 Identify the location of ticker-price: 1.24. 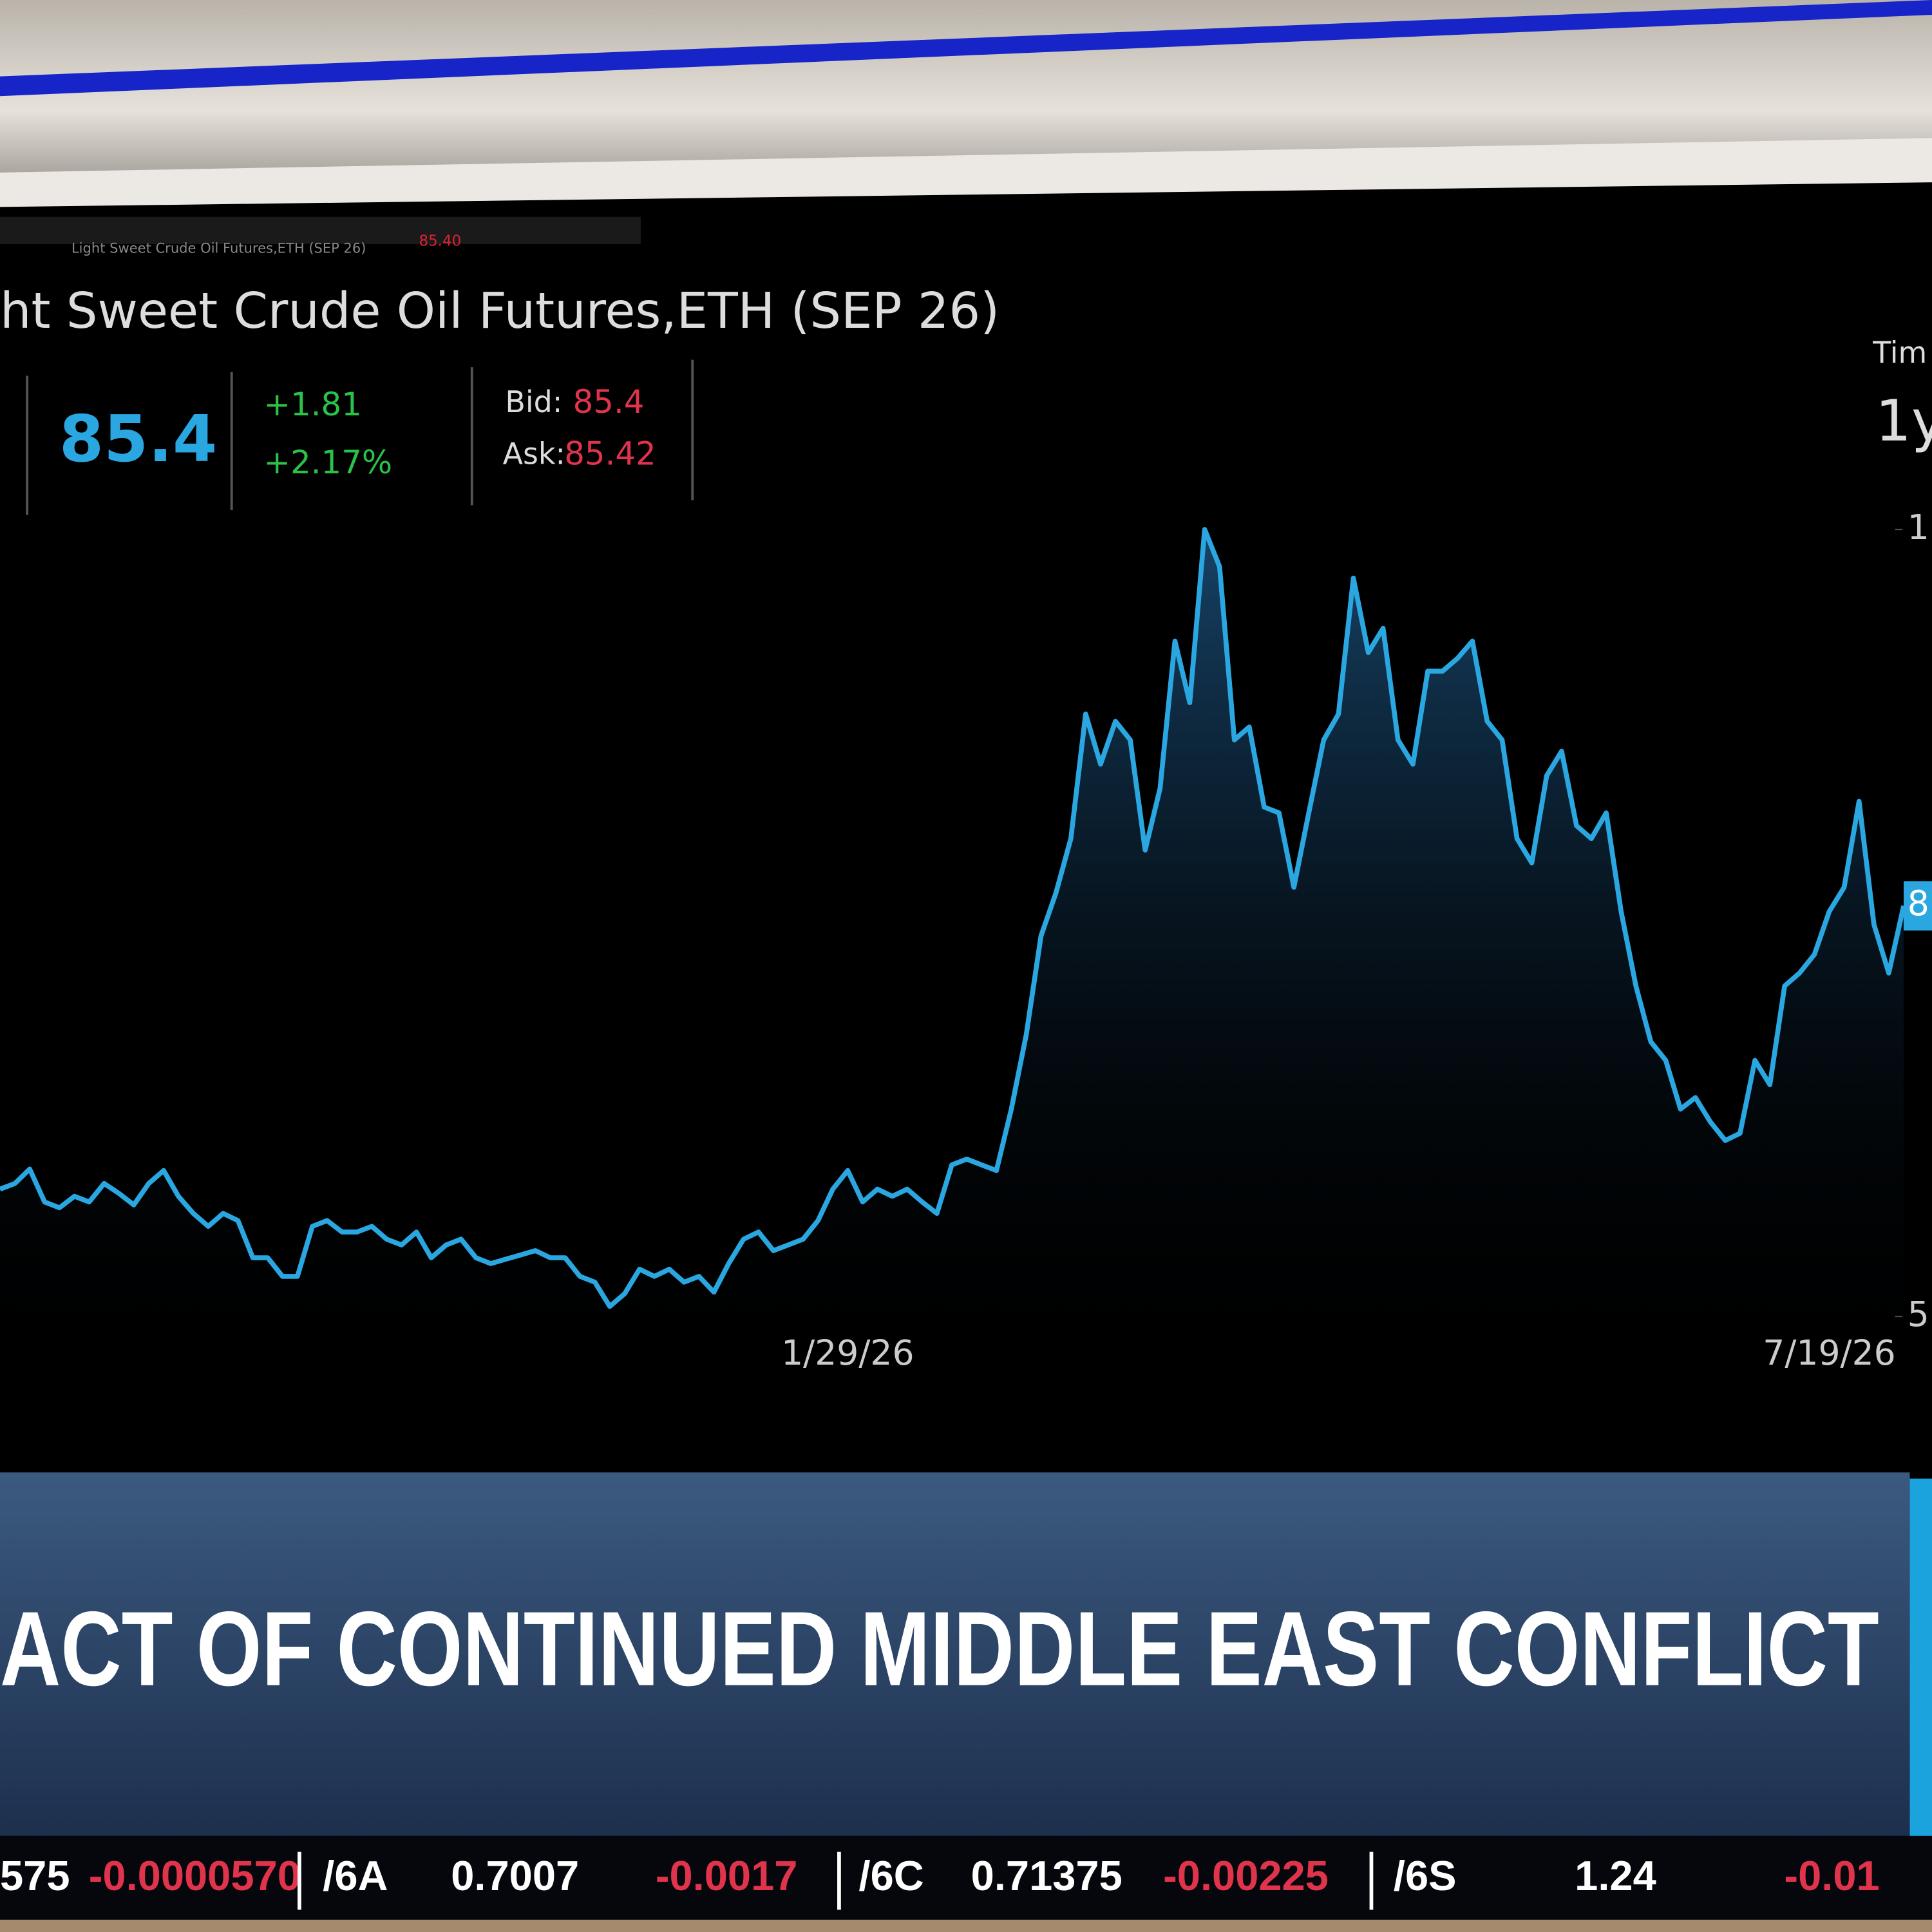
(1615, 1876).